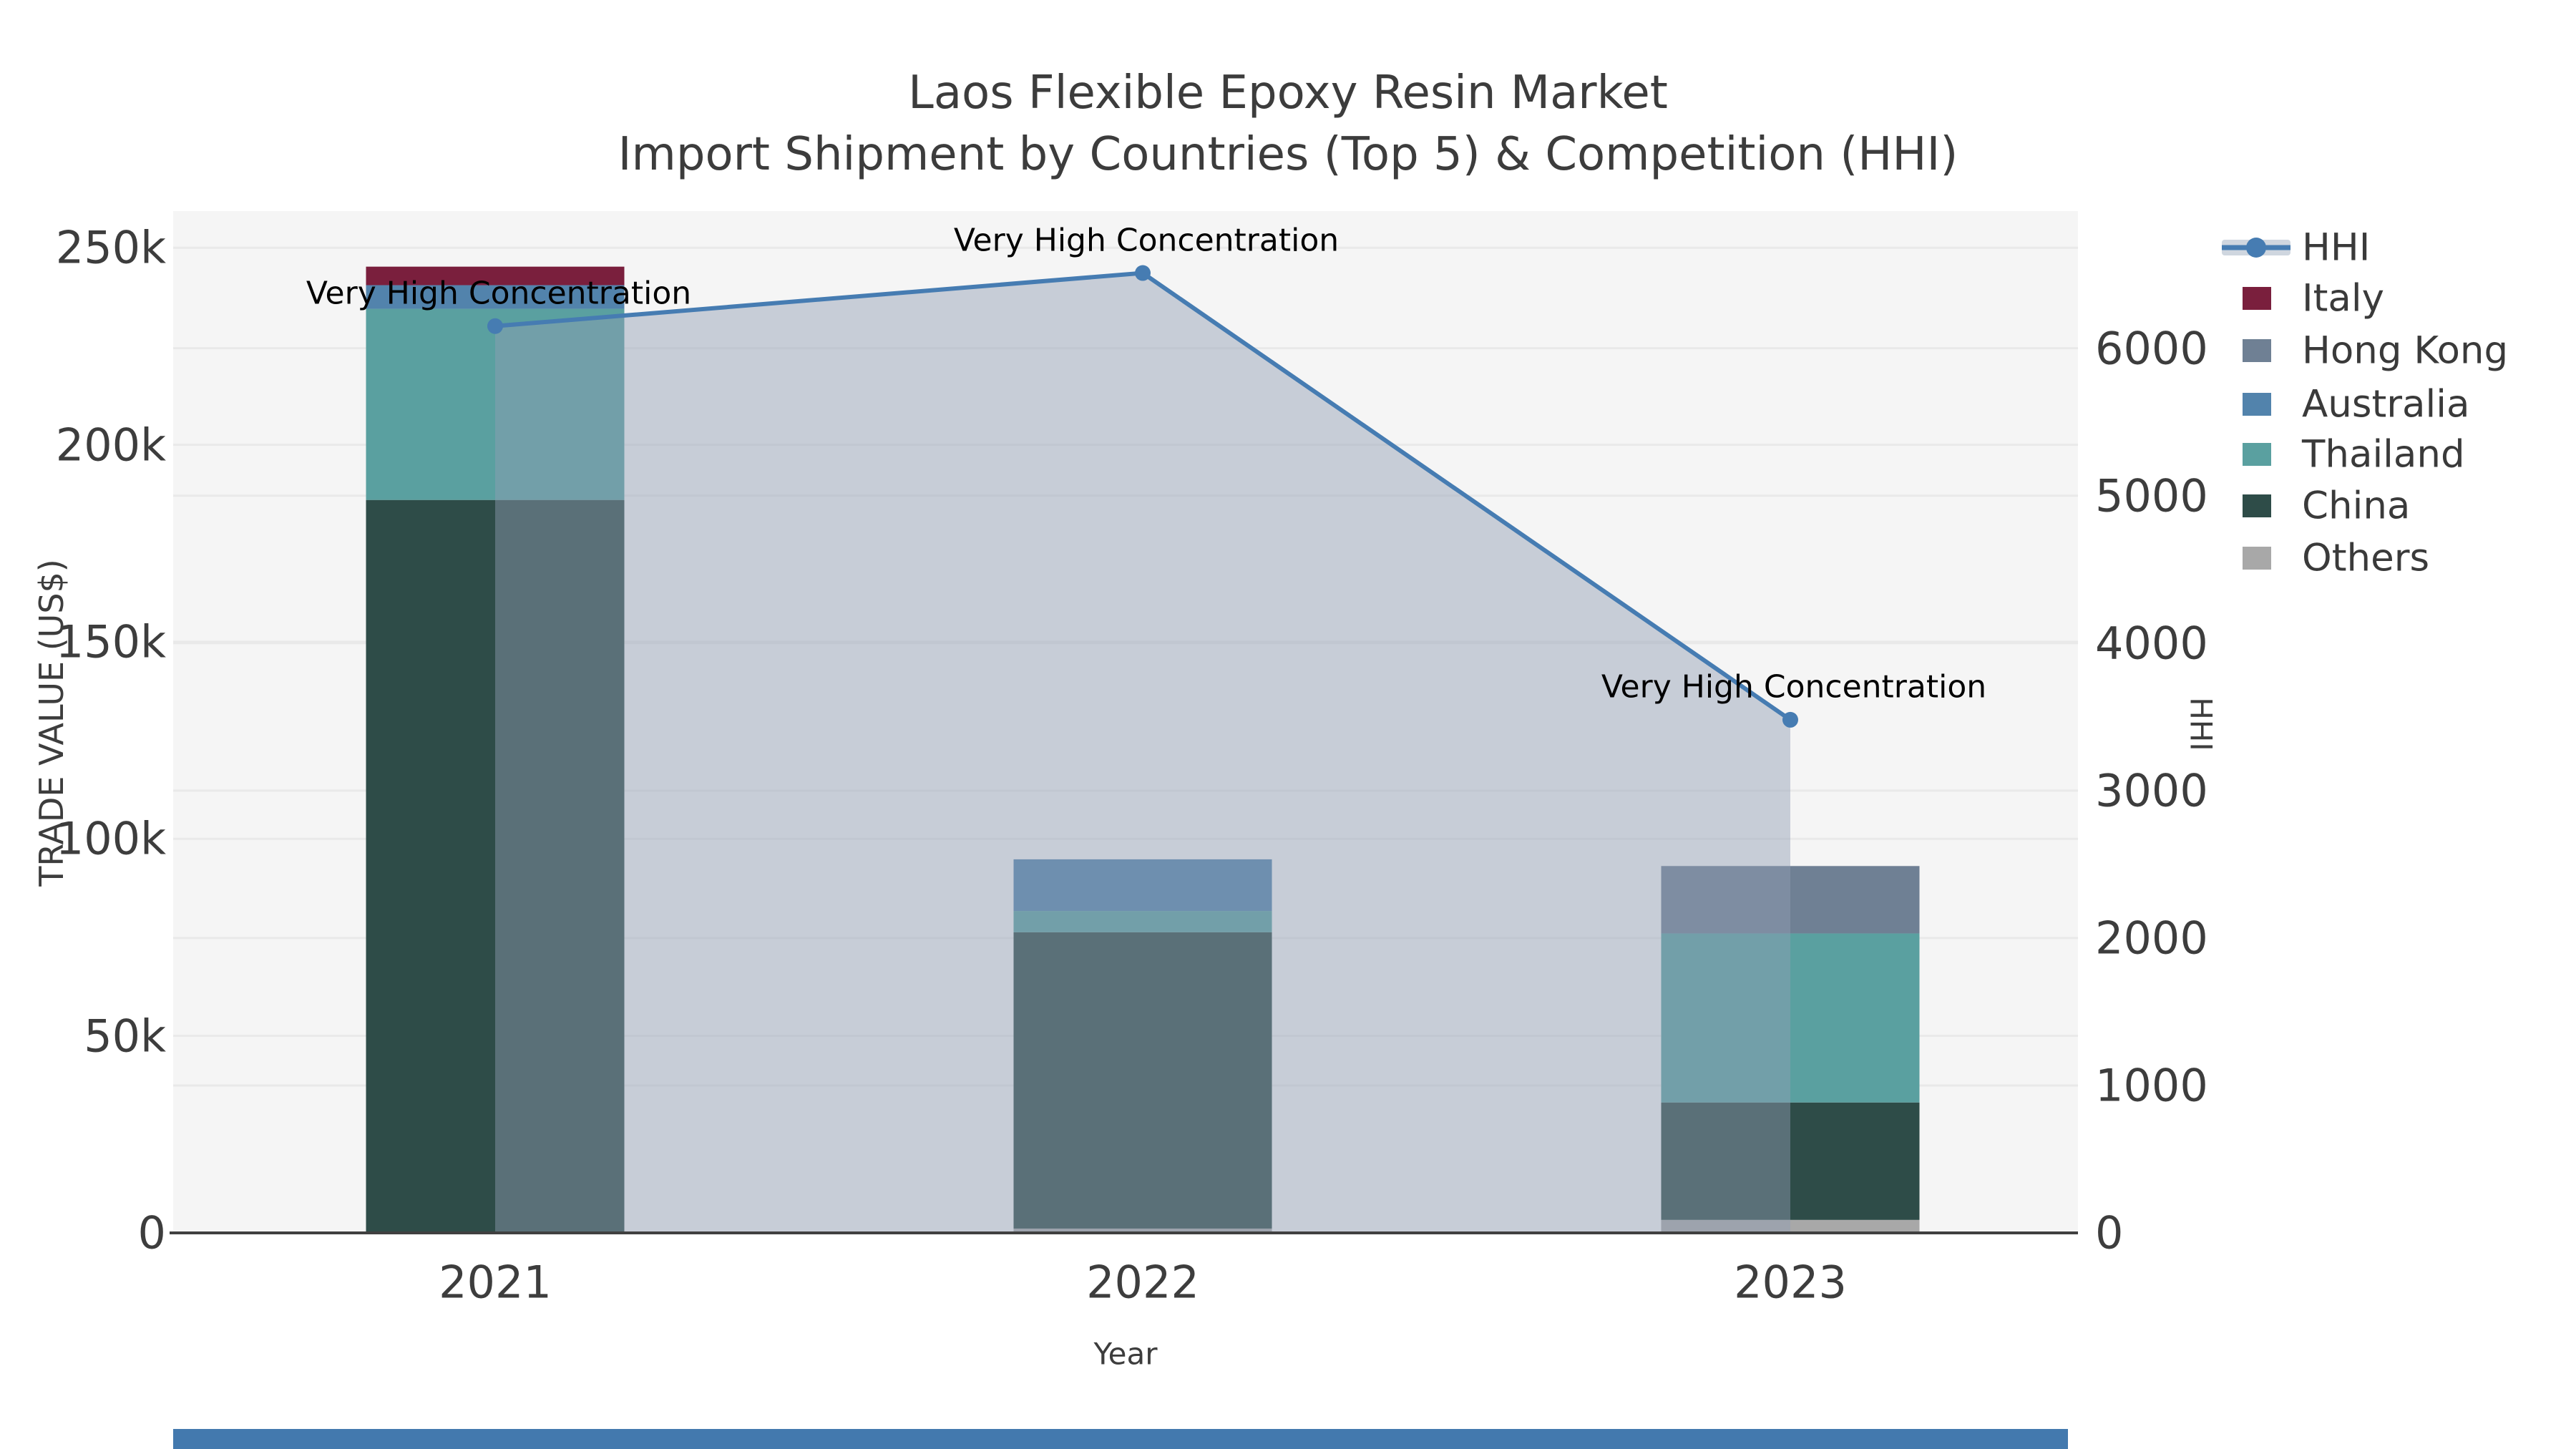 This screenshot has height=1449, width=2576. What do you see at coordinates (125, 1036) in the screenshot?
I see `y-left-tick-50k: 50k` at bounding box center [125, 1036].